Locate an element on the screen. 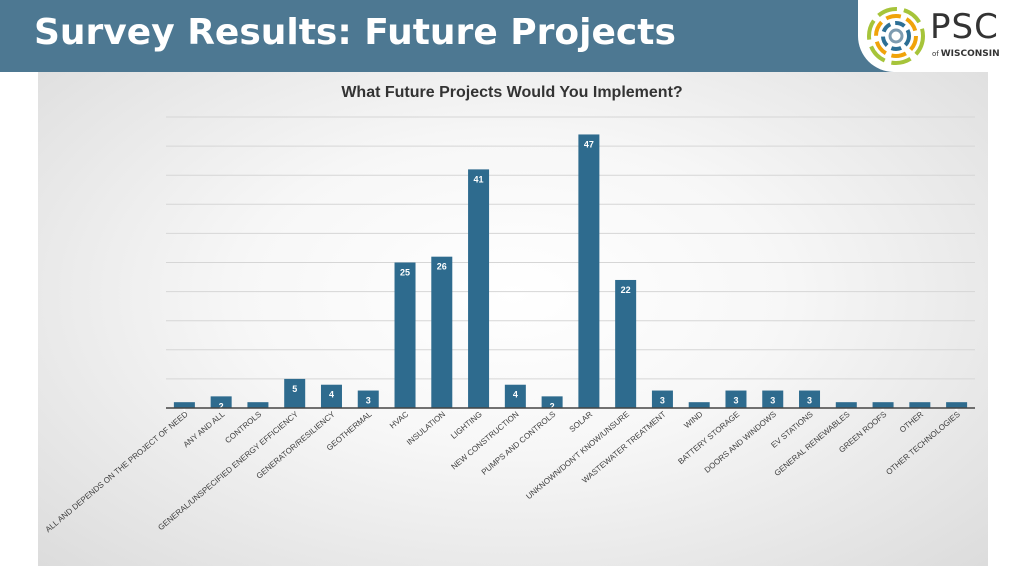  category-label: PUMPS AND CONTROLS is located at coordinates (519, 443).